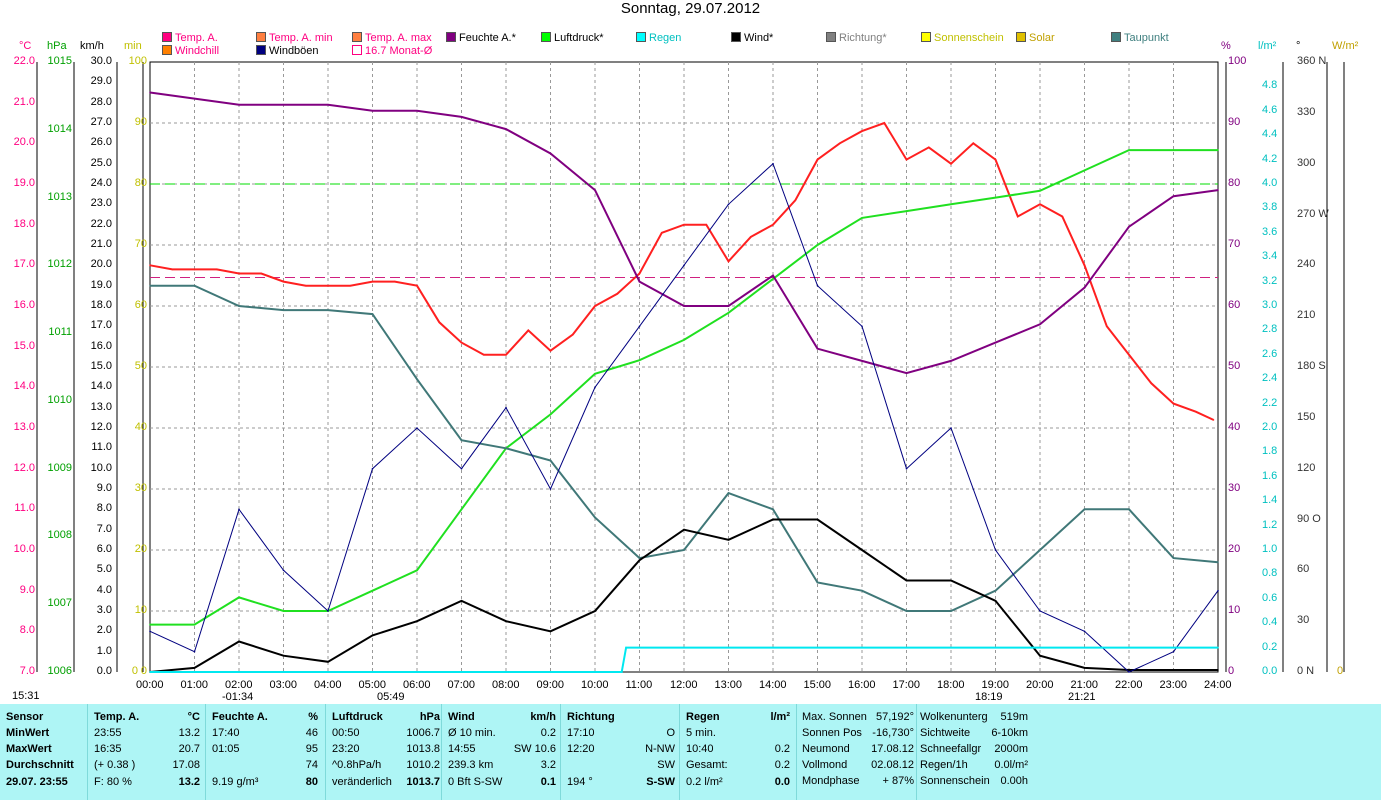  What do you see at coordinates (780, 717) in the screenshot?
I see `stats-unit: l/m²` at bounding box center [780, 717].